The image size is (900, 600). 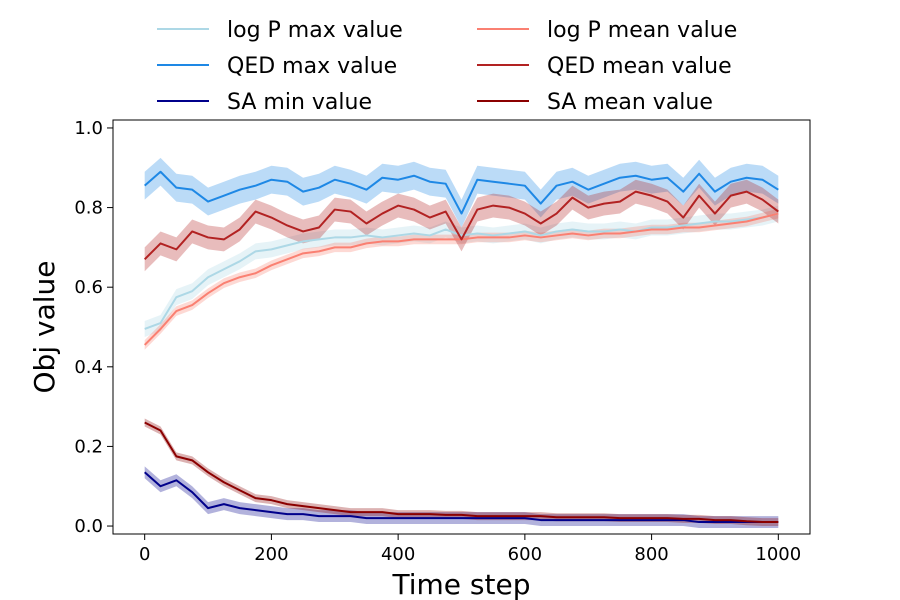 What do you see at coordinates (778, 554) in the screenshot?
I see `x-tick-label: 1000` at bounding box center [778, 554].